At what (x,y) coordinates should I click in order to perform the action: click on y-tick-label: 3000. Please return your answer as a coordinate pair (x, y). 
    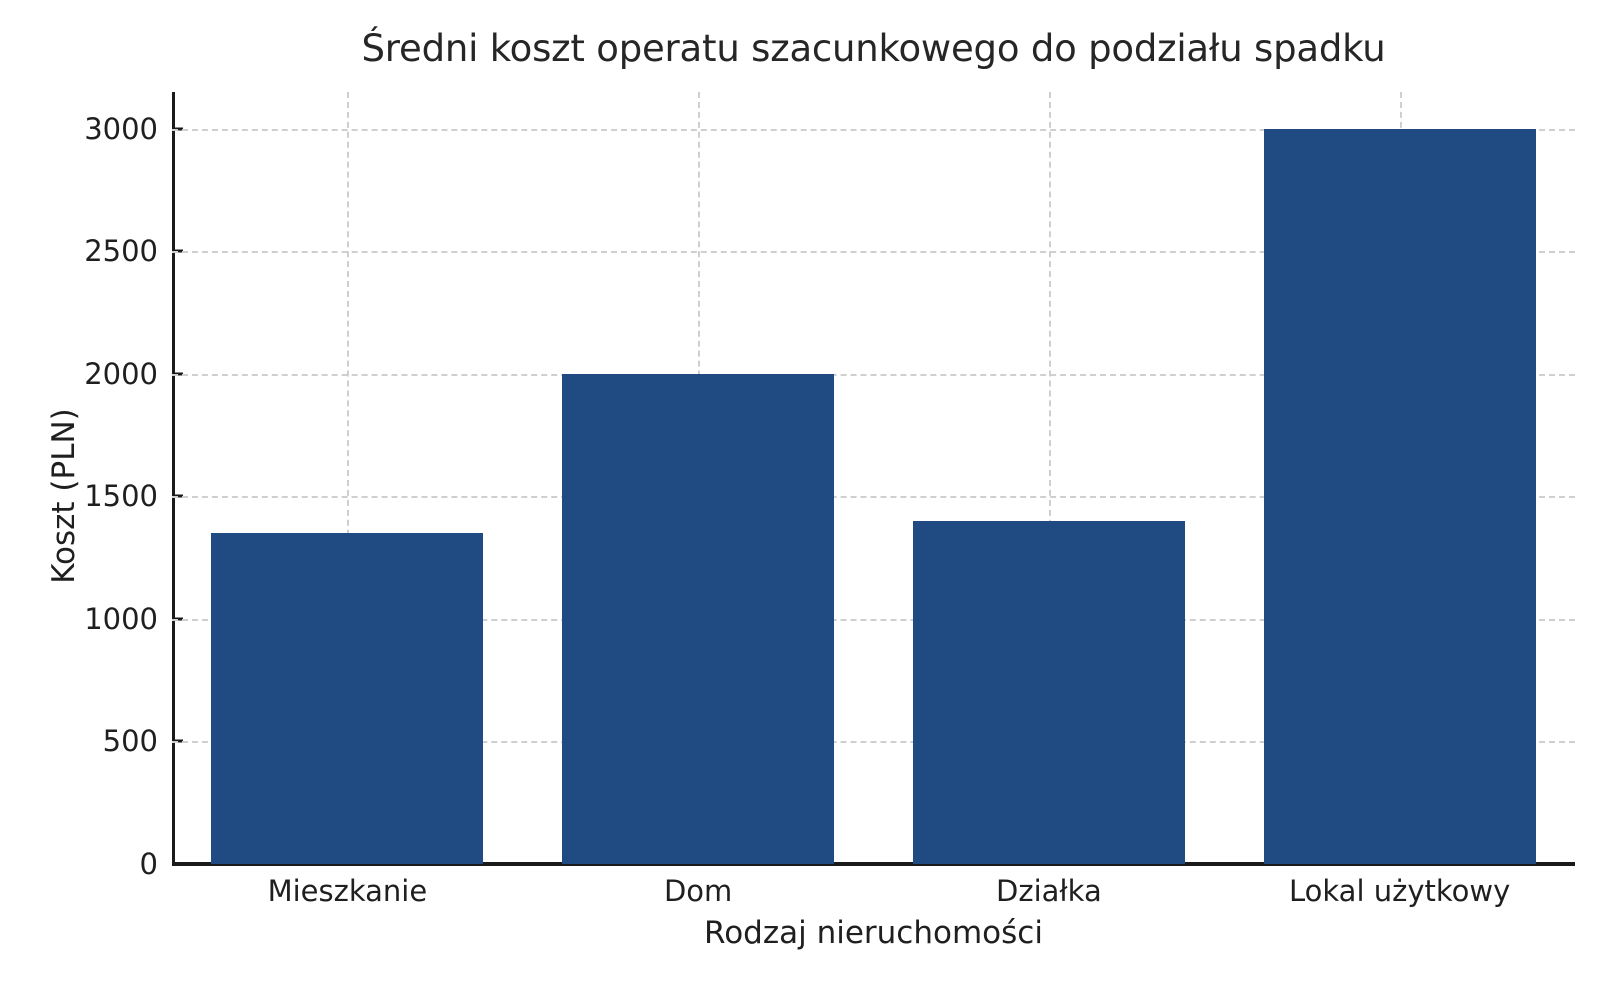
    Looking at the image, I should click on (121, 128).